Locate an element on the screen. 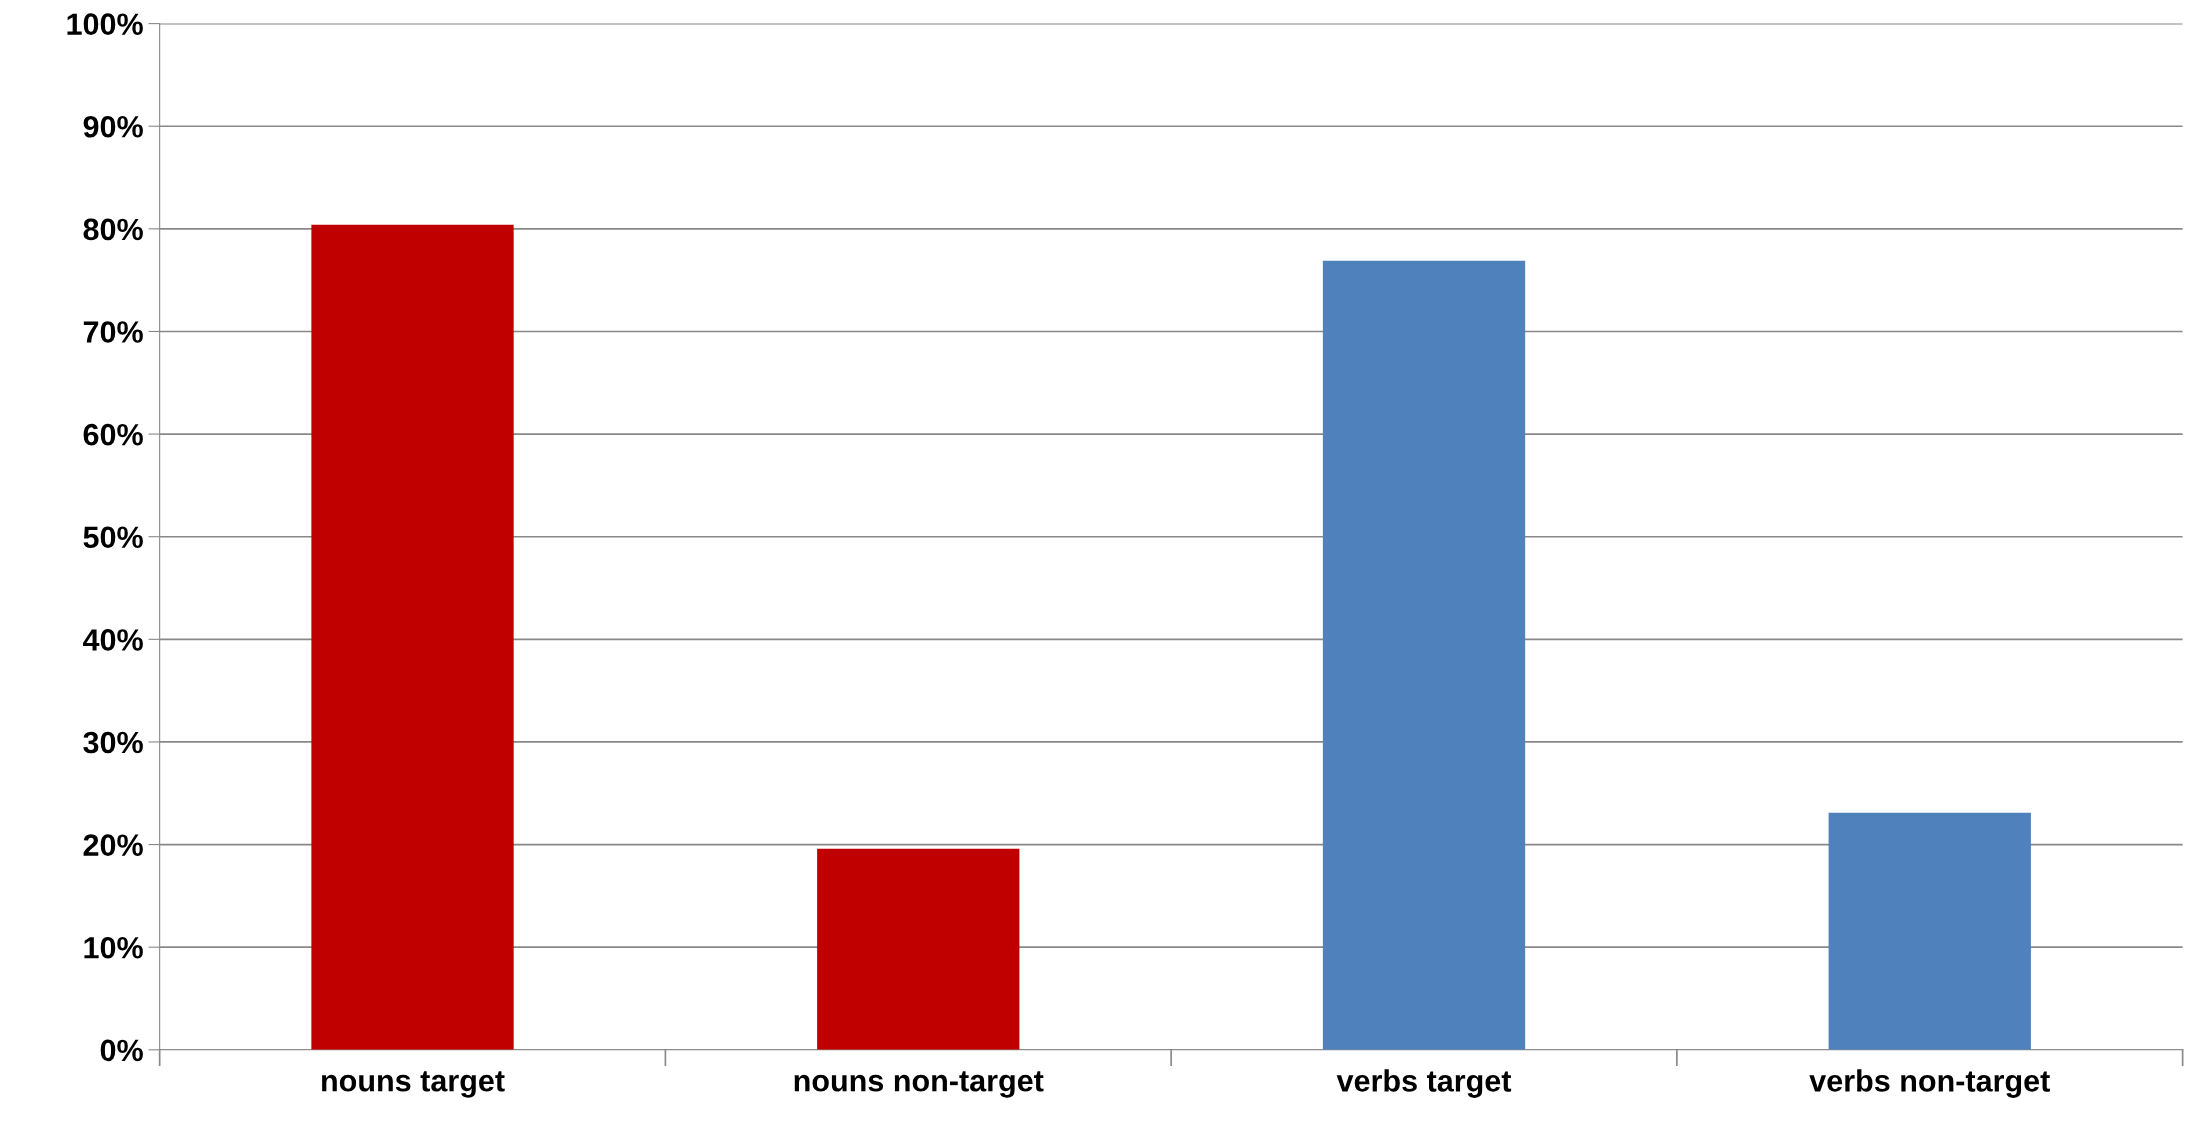 The height and width of the screenshot is (1124, 2187). y-tick-label: 10% is located at coordinates (113, 947).